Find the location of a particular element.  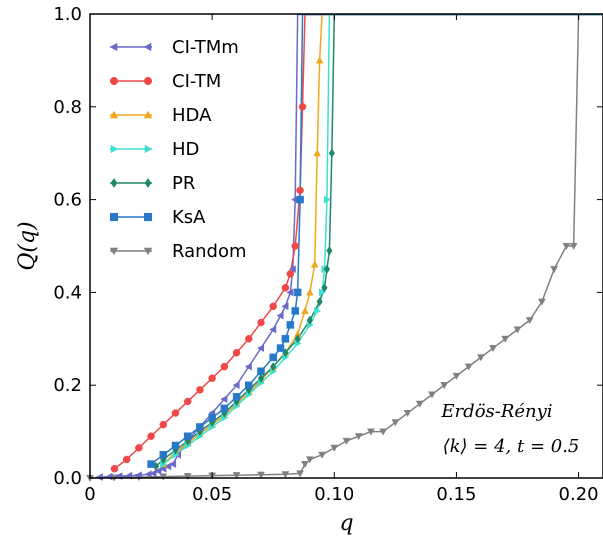

y-tick-label: 0.8 is located at coordinates (67, 107).